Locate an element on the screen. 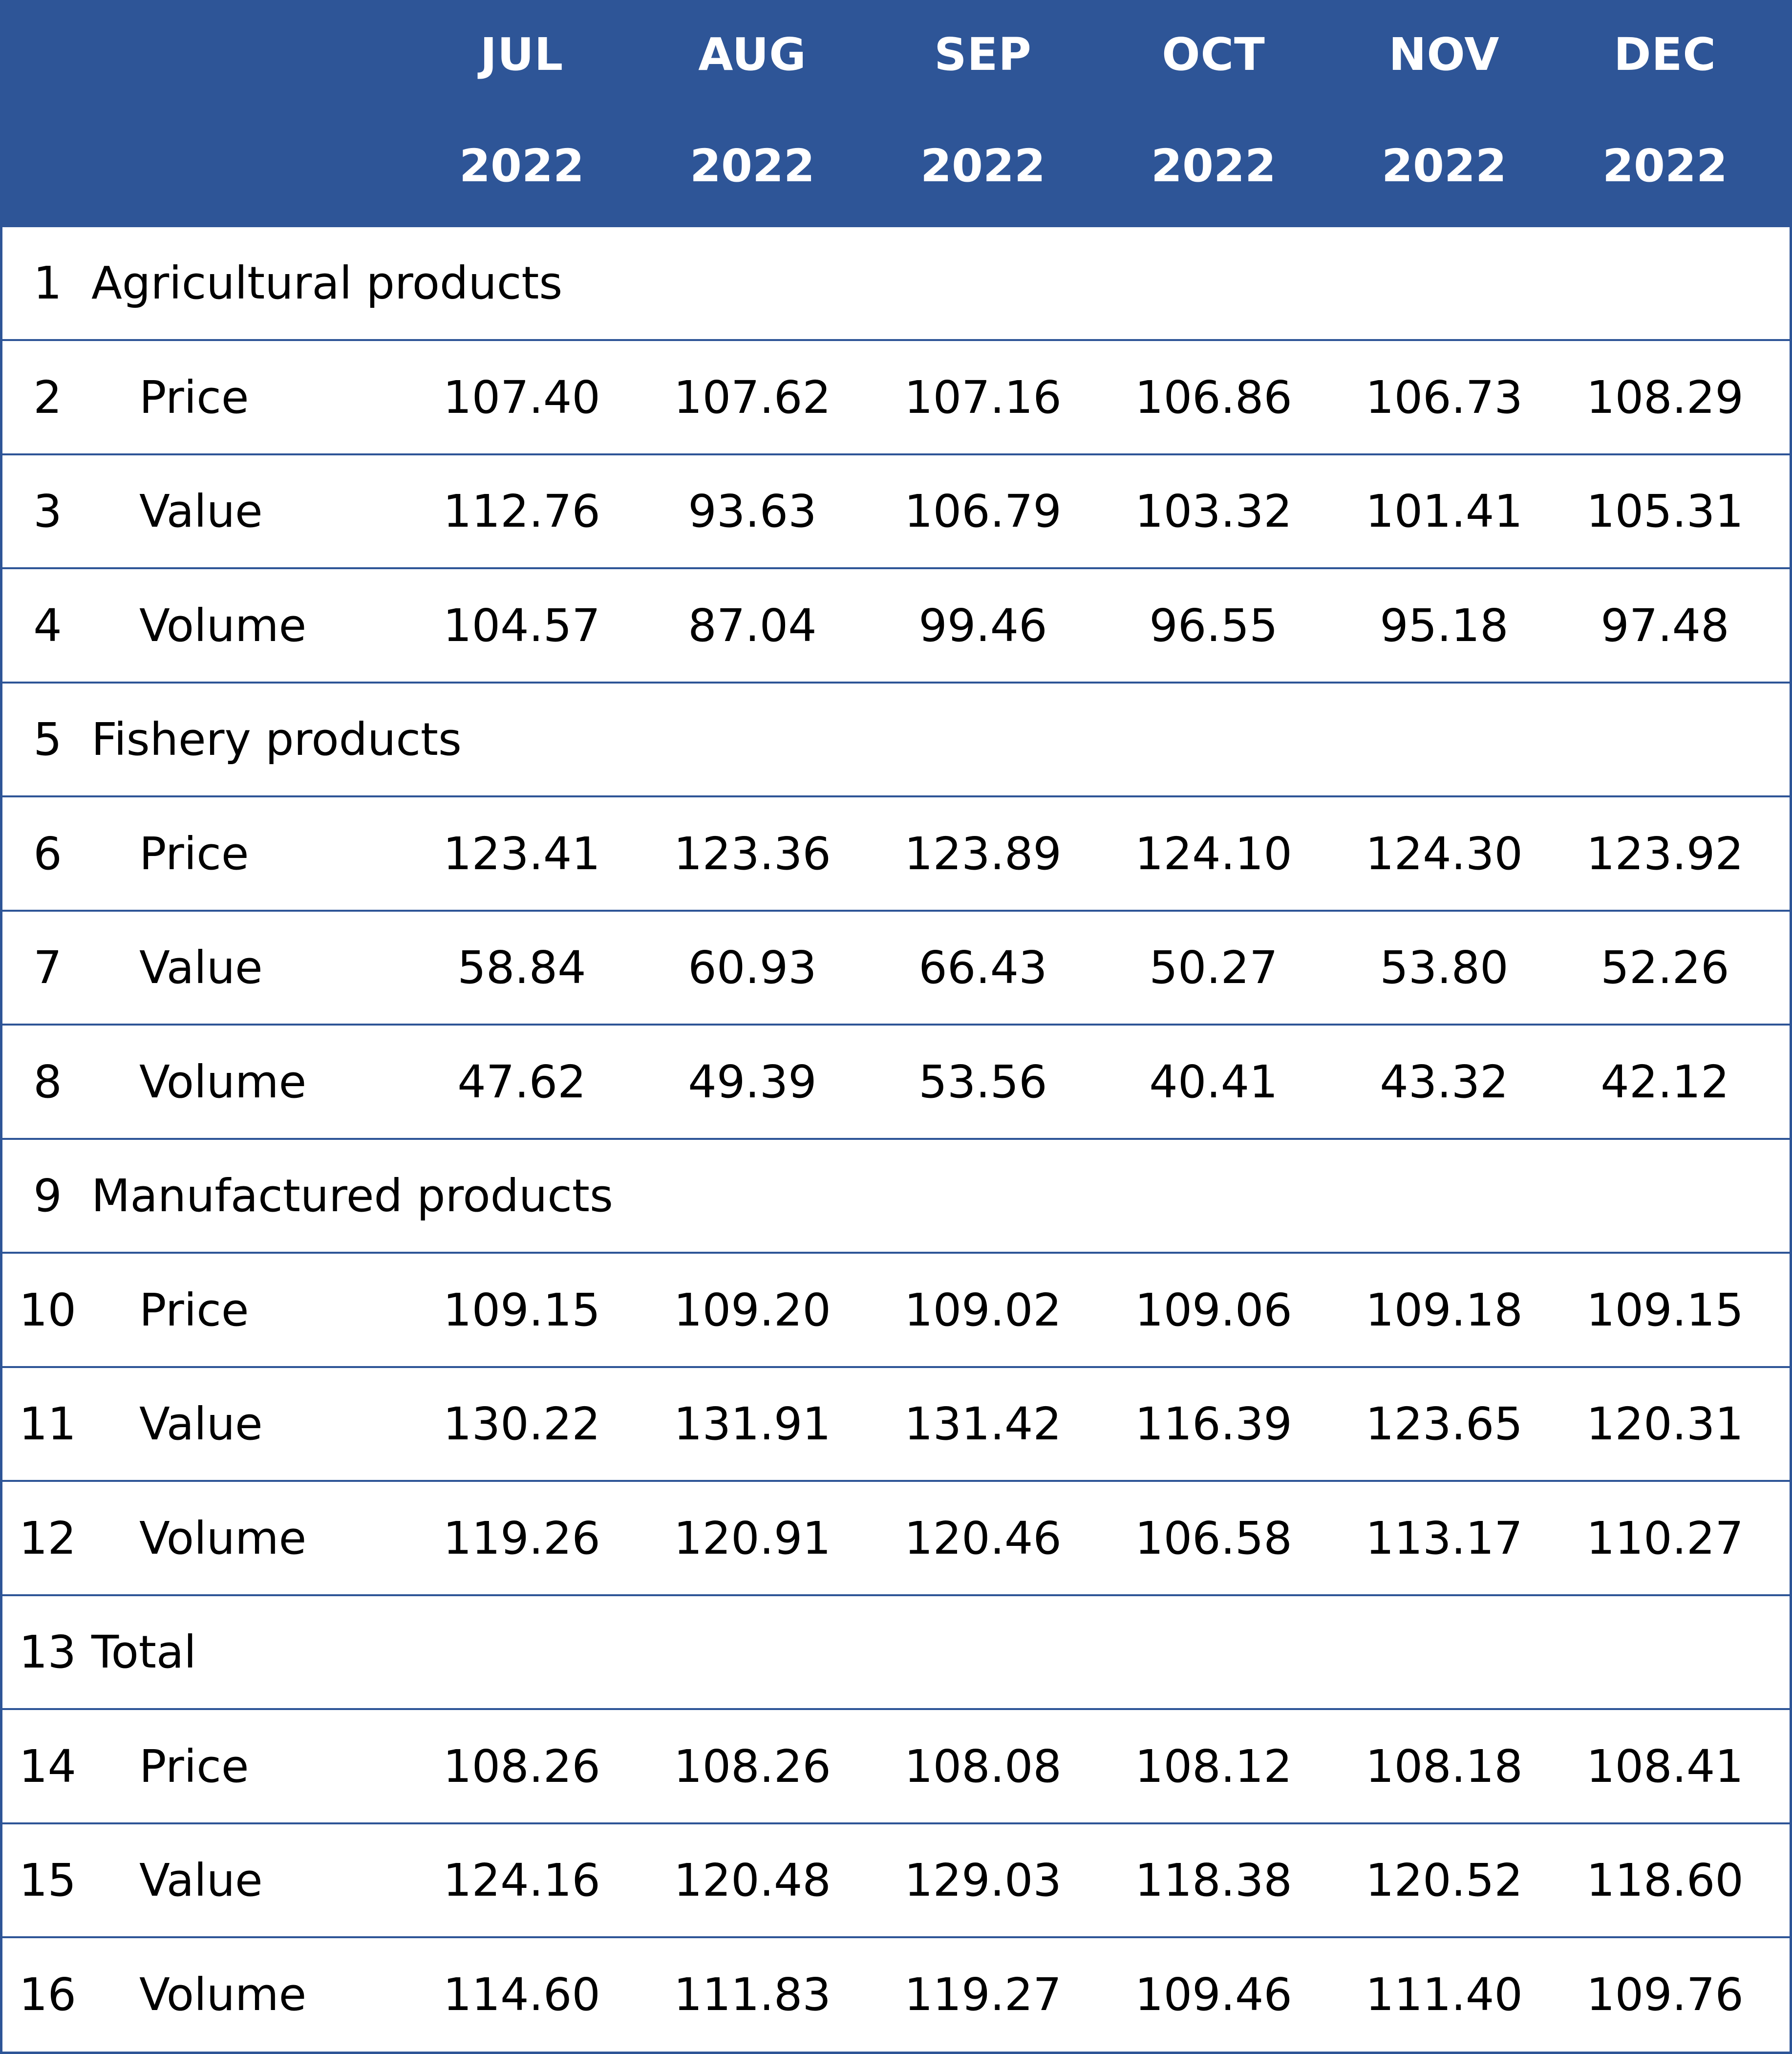 The height and width of the screenshot is (2054, 1792). value-cell: 111.40 is located at coordinates (1444, 1994).